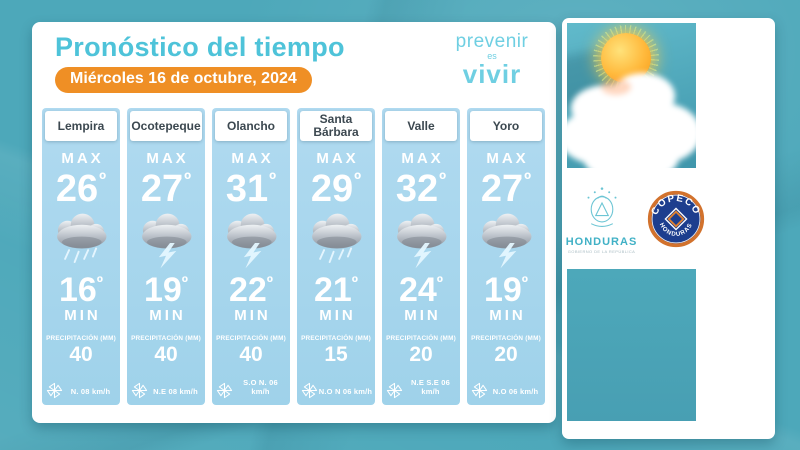  I want to click on min-temperature: 21º, so click(336, 290).